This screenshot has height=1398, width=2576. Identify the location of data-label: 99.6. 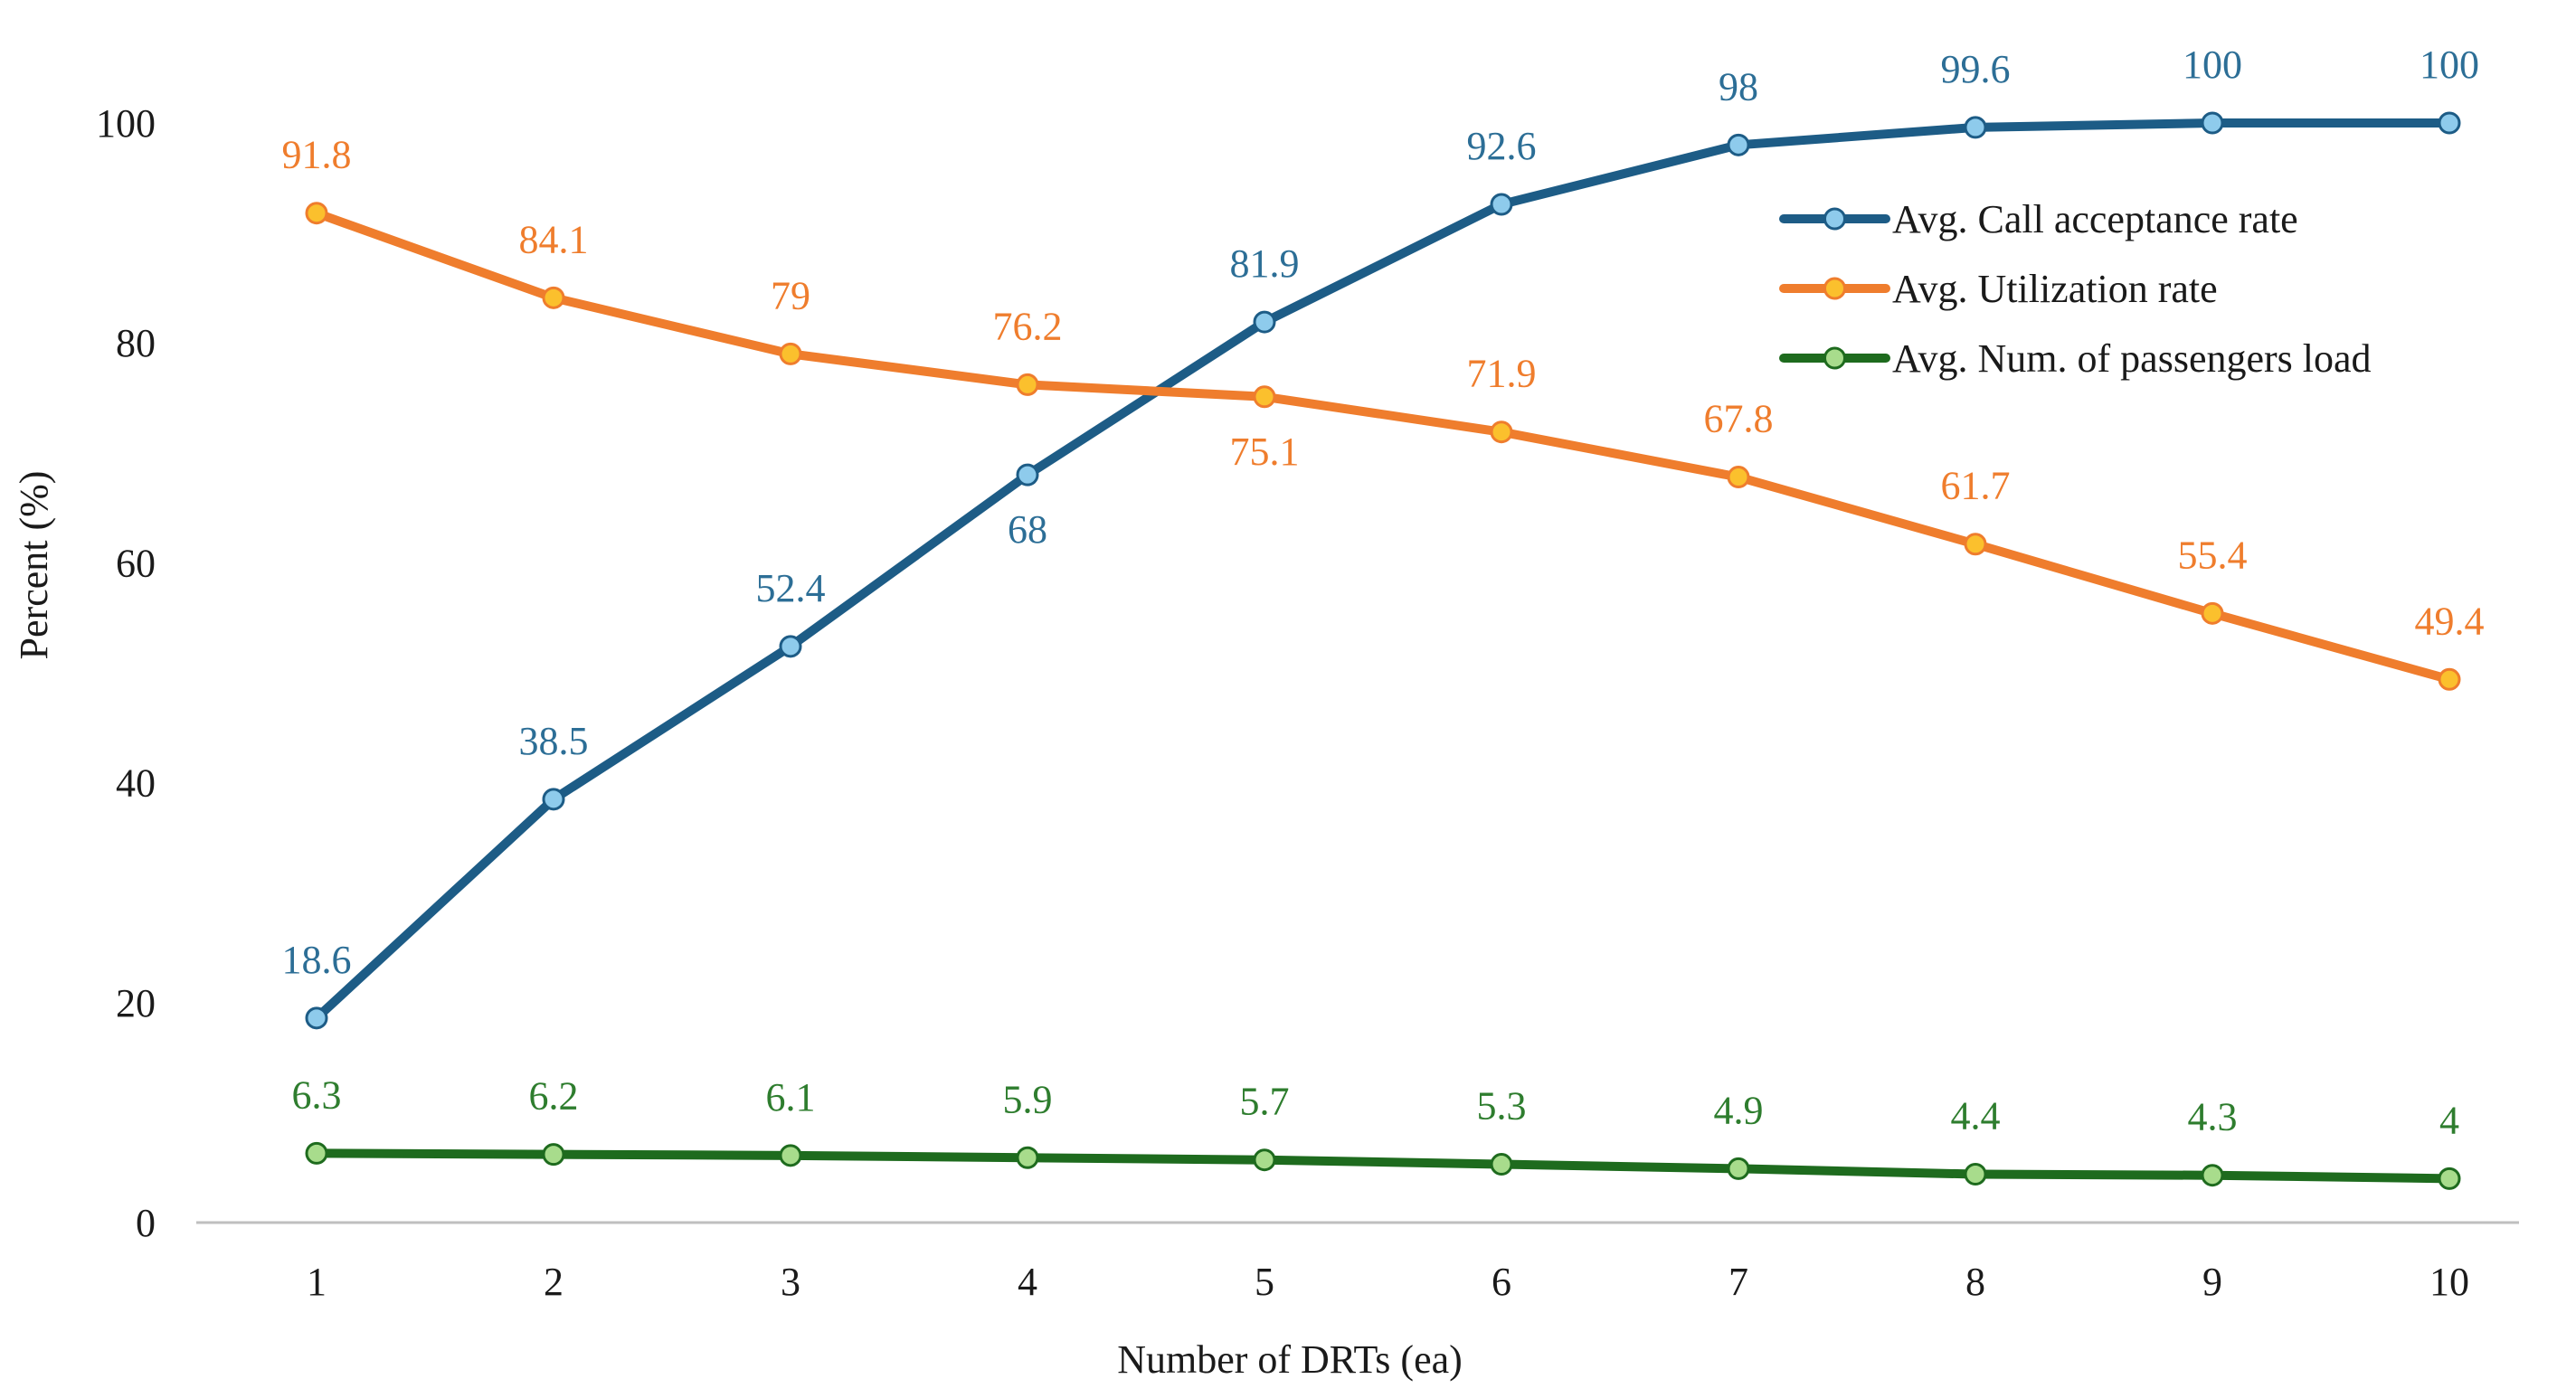
(1976, 69).